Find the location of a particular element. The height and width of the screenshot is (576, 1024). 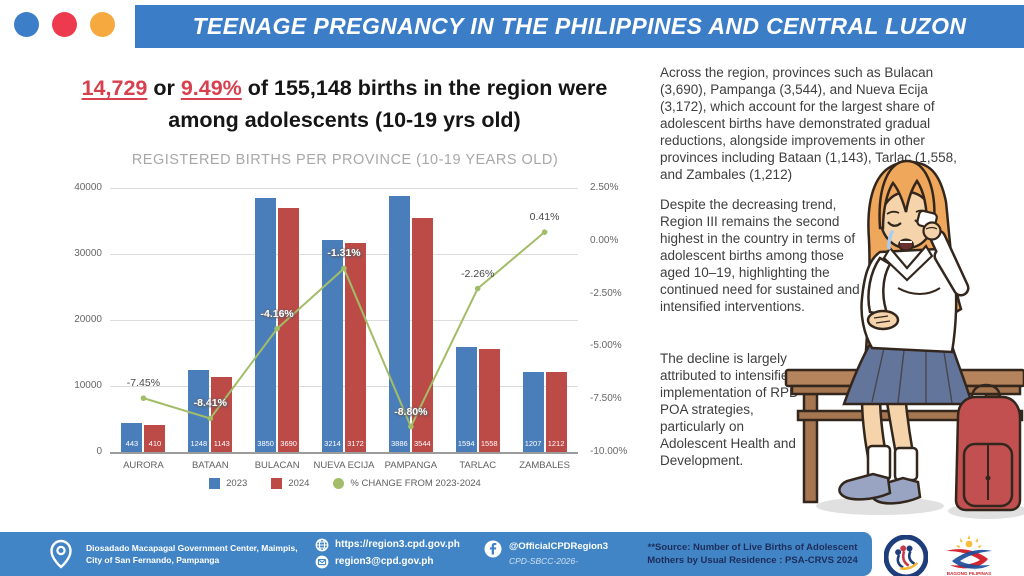

cpd-seal-logo is located at coordinates (906, 555).